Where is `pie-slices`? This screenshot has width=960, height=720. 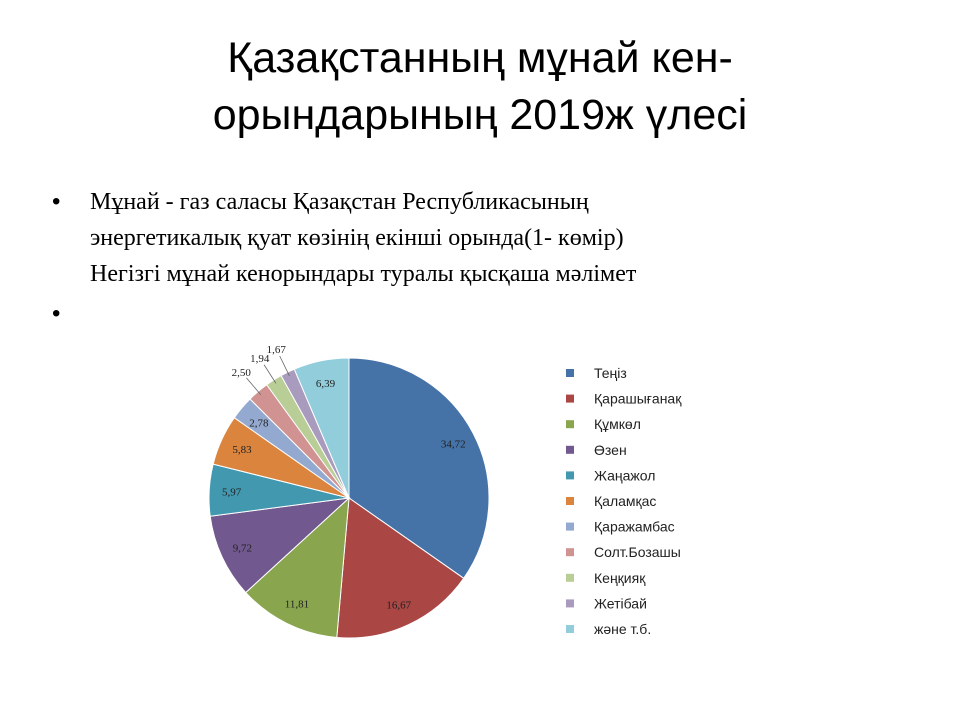
pie-slices is located at coordinates (349, 498).